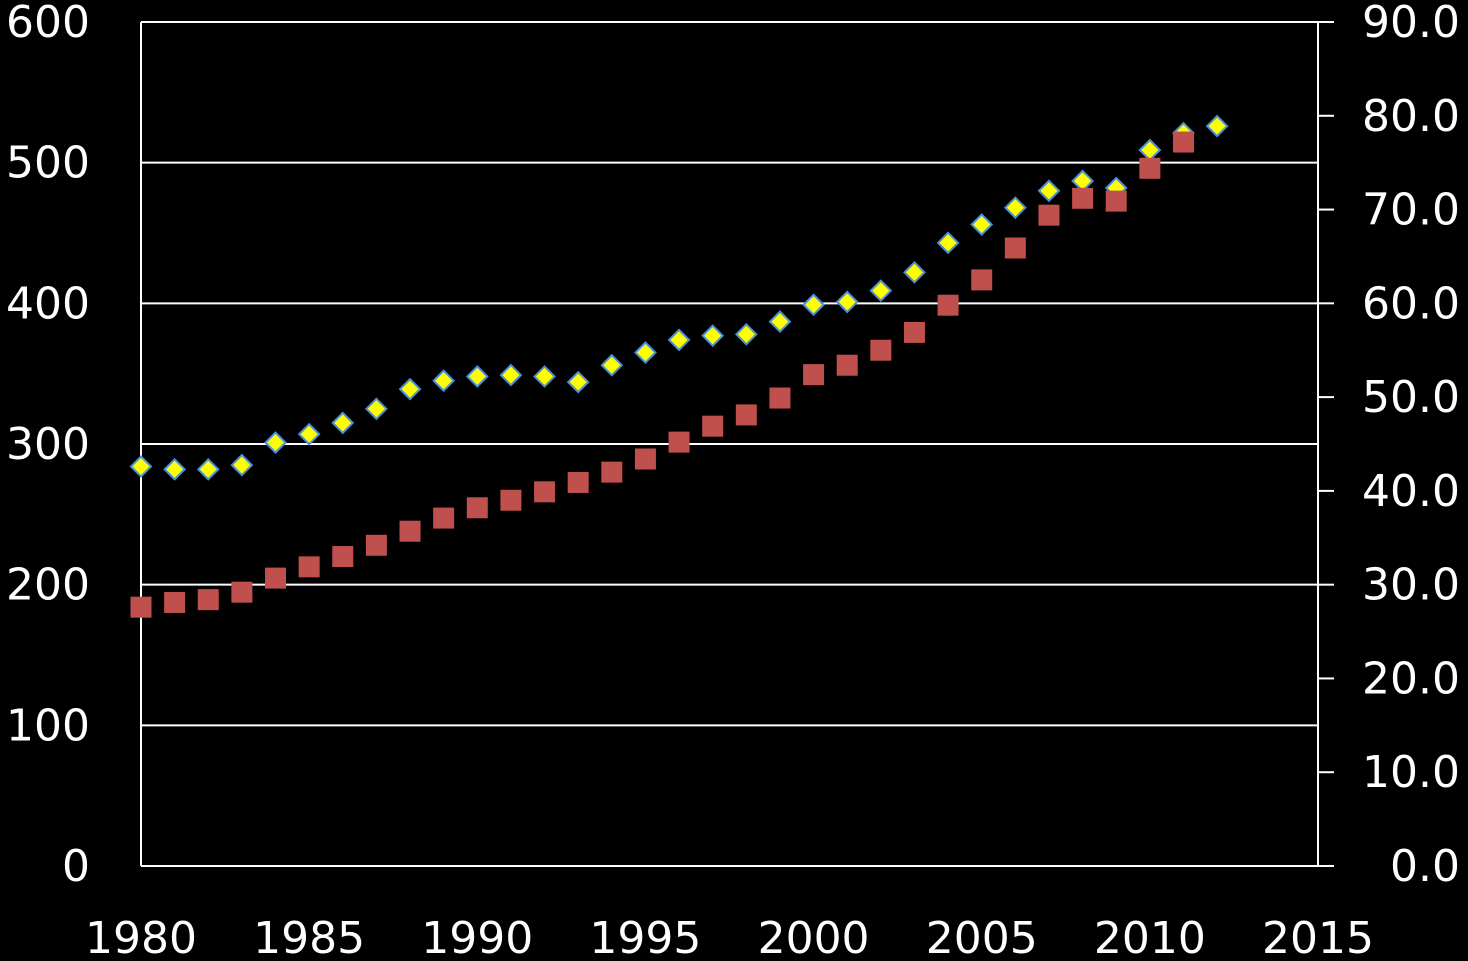  Describe the element at coordinates (1411, 210) in the screenshot. I see `y2-tick-label: 70.0` at that location.